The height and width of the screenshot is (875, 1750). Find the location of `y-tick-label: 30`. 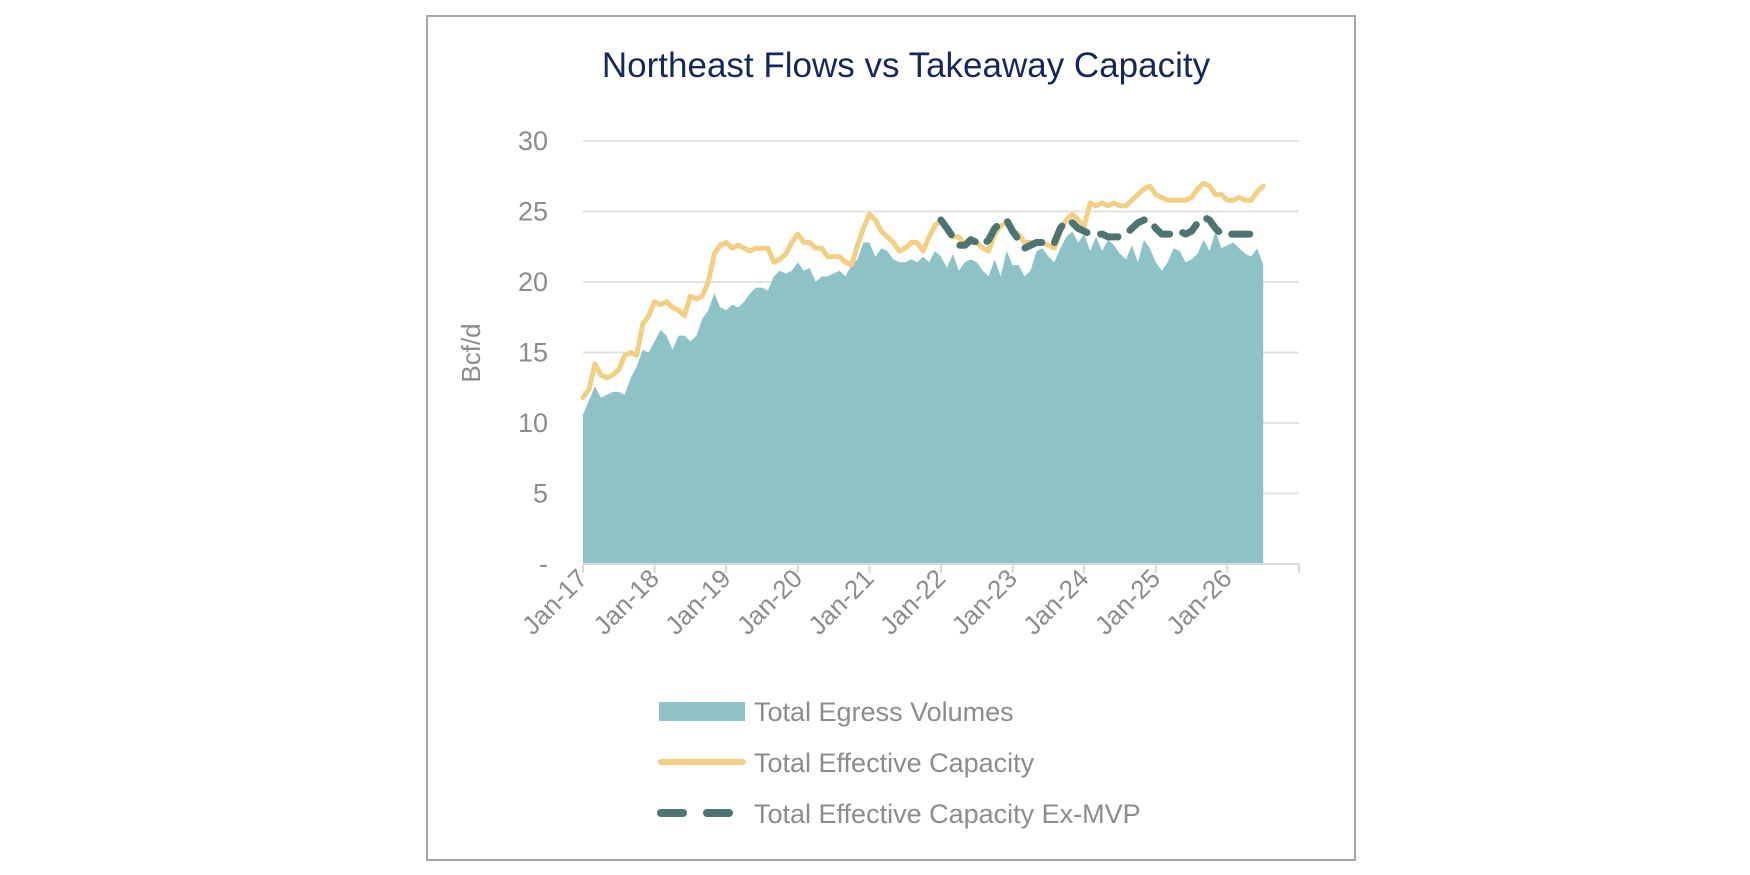

y-tick-label: 30 is located at coordinates (533, 141).